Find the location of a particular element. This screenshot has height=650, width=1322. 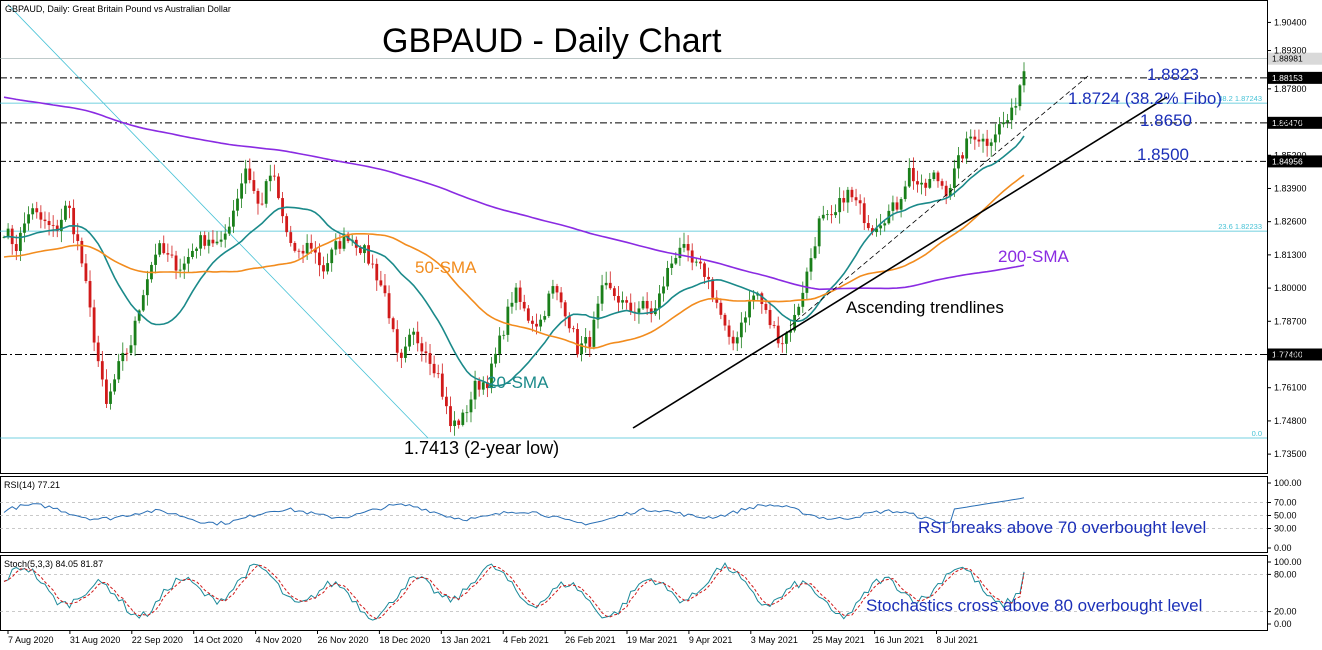

x-tick-label: 13 Jan 2021 is located at coordinates (466, 640).